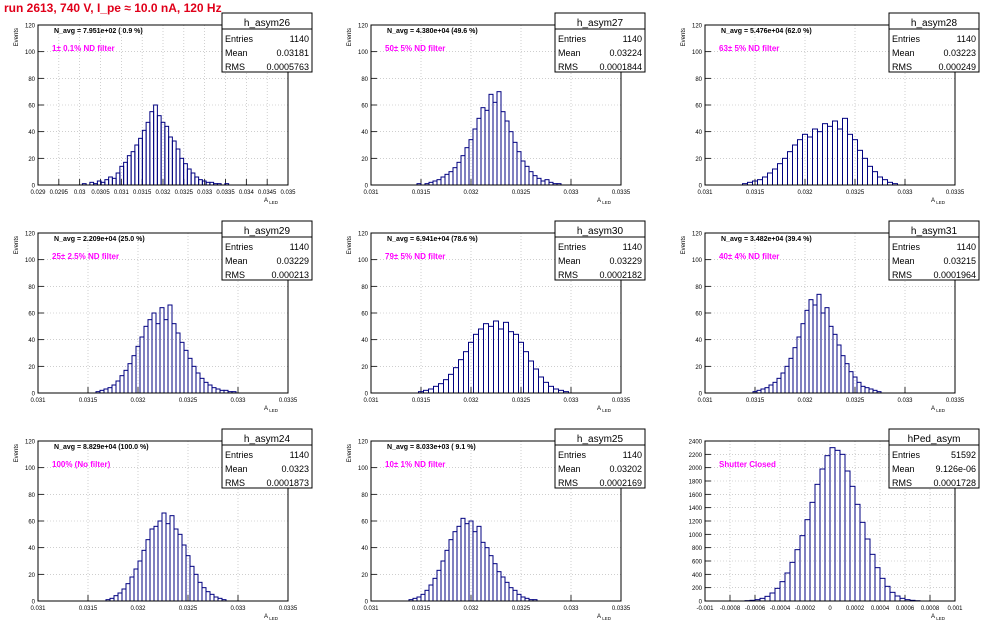  Describe the element at coordinates (415, 464) in the screenshot. I see `filter-label: 10± 1% ND filter` at that location.